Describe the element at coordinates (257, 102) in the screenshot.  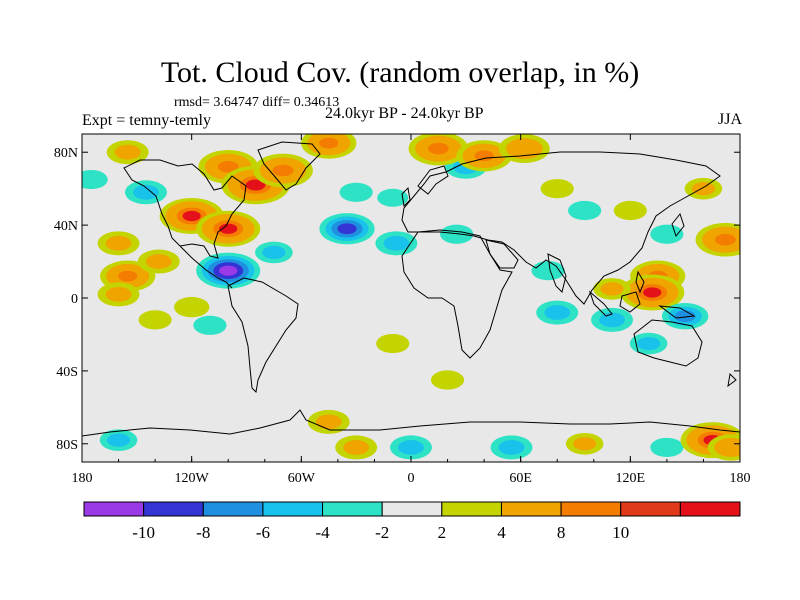
I see `rmsd-diff-label: rmsd= 3.64747 diff= 0.34613` at that location.